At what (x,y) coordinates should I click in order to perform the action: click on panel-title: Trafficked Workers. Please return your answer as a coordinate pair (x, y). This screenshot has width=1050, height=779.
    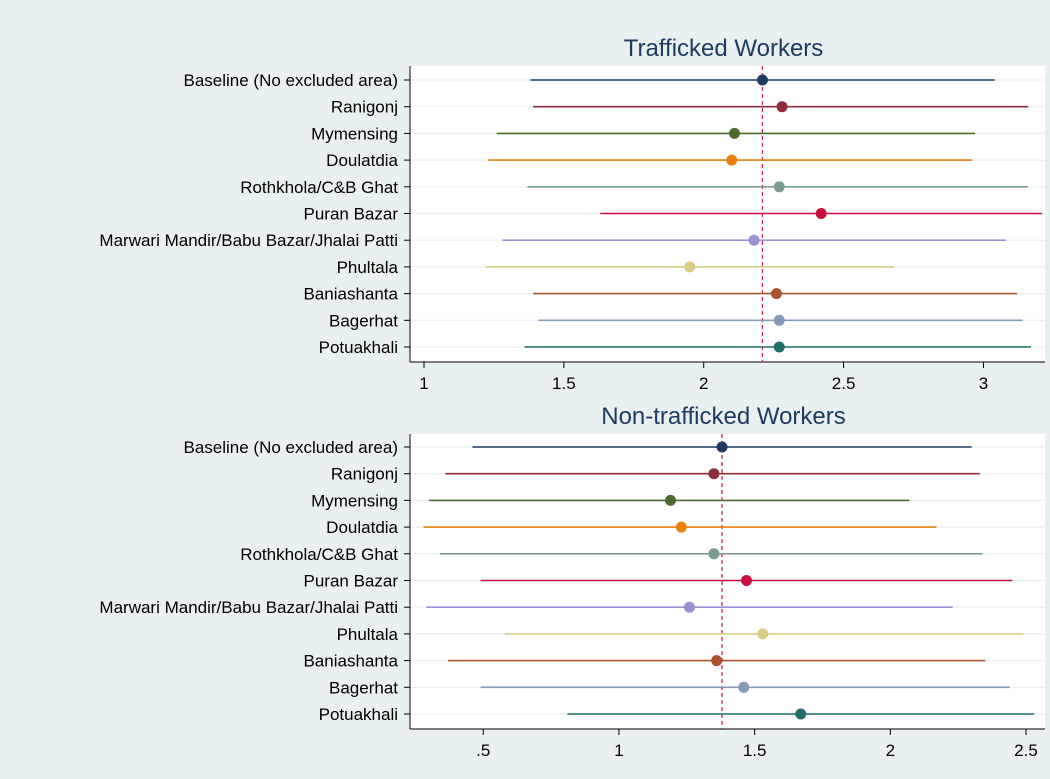
    Looking at the image, I should click on (724, 48).